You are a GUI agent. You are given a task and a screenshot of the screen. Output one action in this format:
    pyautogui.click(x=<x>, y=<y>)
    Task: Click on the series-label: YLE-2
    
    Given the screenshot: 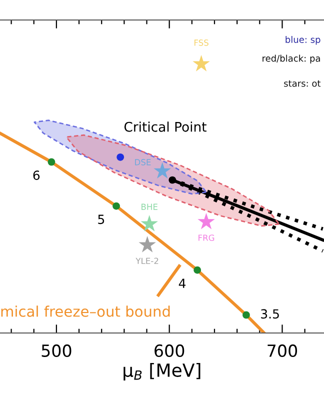 What is the action you would take?
    pyautogui.click(x=147, y=261)
    